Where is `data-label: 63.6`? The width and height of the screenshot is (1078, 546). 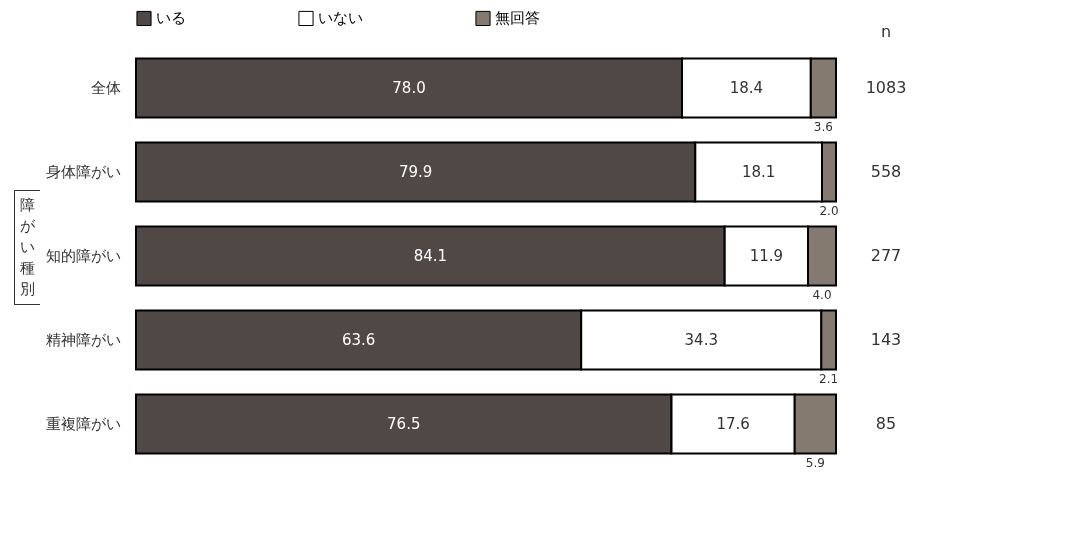 data-label: 63.6 is located at coordinates (358, 340).